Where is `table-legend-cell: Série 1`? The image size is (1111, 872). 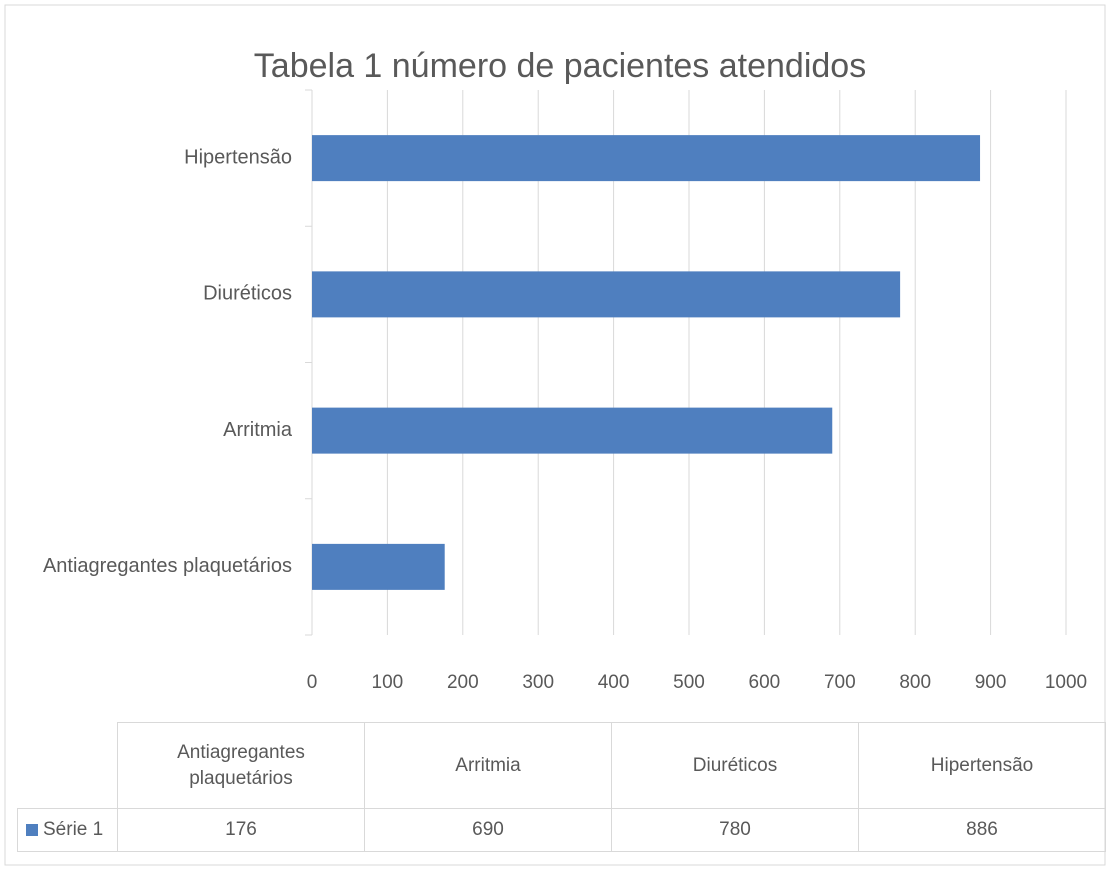
table-legend-cell: Série 1 is located at coordinates (67, 830).